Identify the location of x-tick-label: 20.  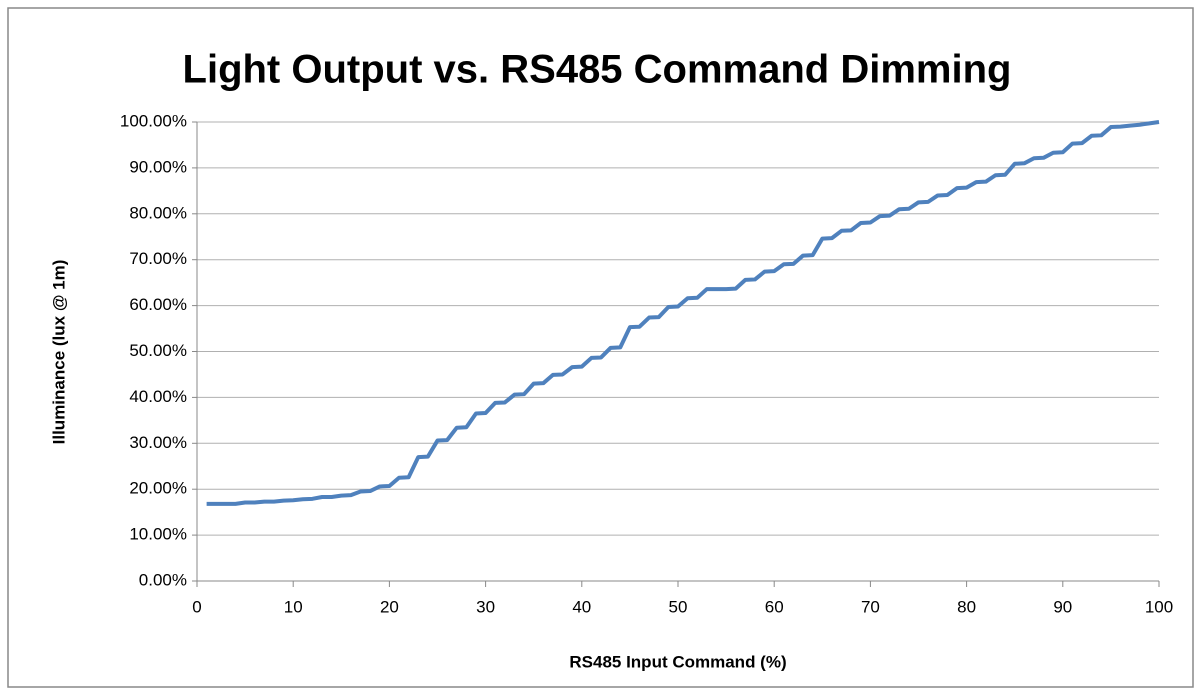
(389, 606).